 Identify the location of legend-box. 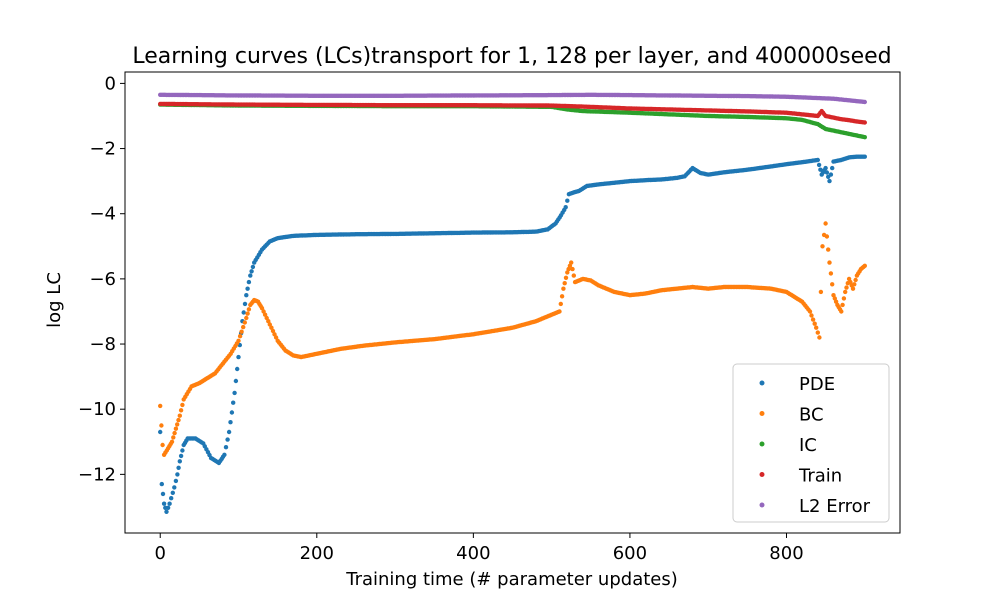
(811, 443).